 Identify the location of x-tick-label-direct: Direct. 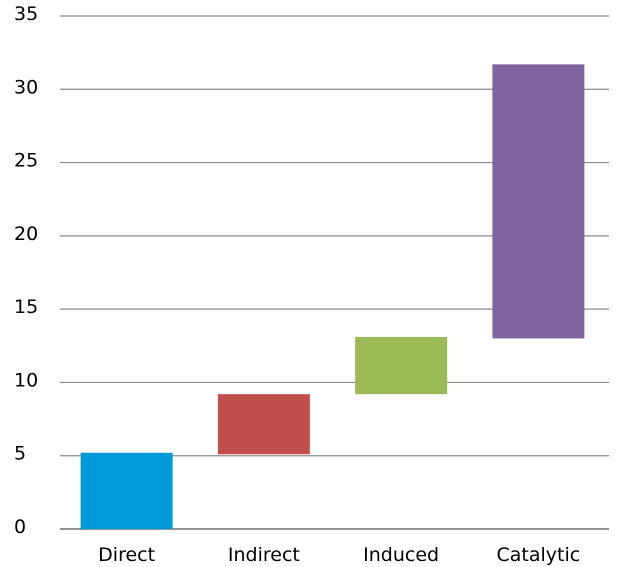
(126, 555).